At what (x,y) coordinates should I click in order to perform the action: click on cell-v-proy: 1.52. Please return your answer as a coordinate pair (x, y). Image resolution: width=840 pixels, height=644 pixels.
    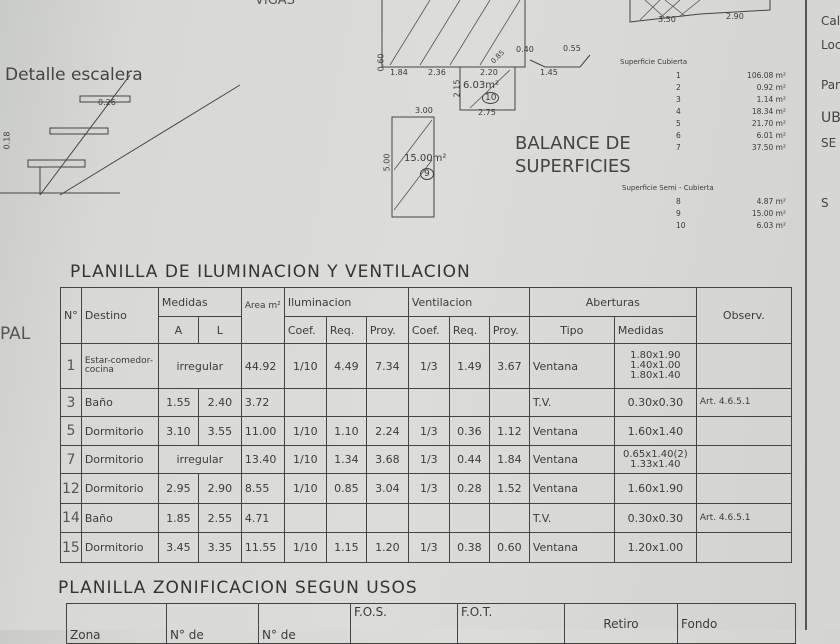
    Looking at the image, I should click on (509, 488).